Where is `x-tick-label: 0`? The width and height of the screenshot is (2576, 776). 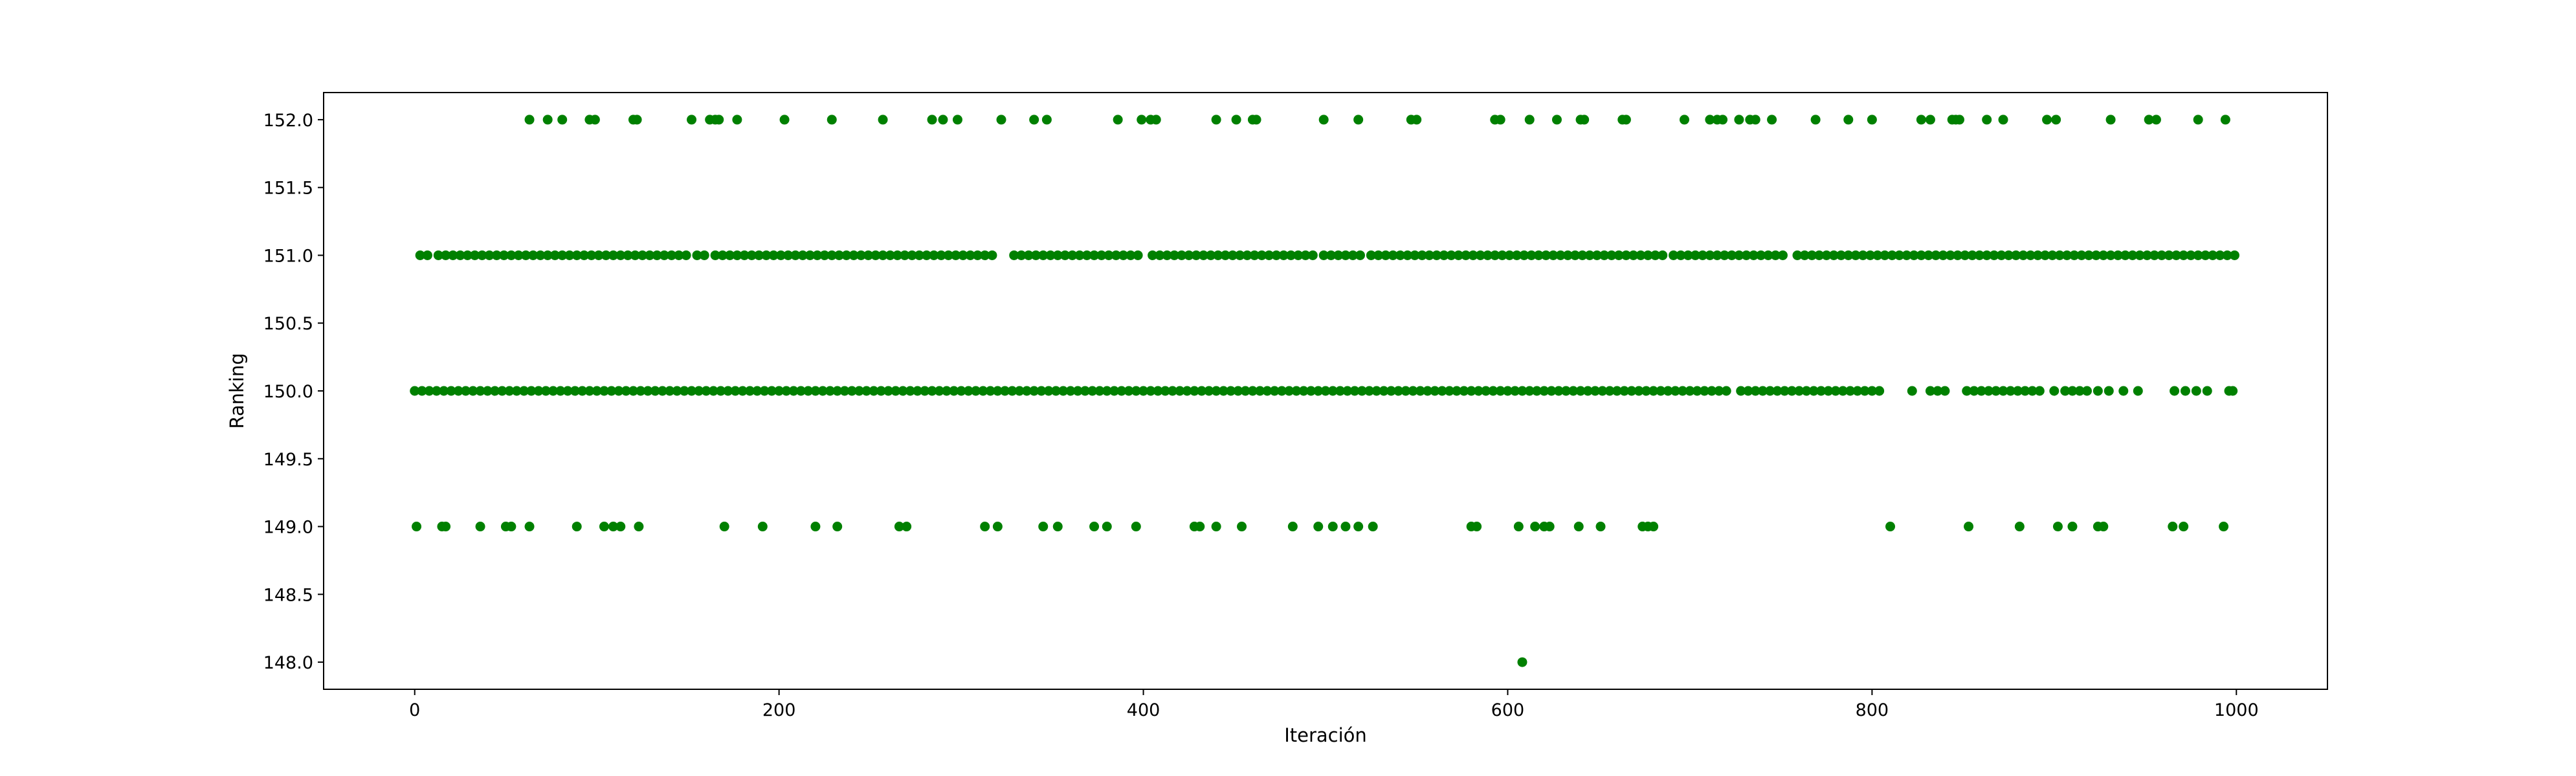 x-tick-label: 0 is located at coordinates (414, 710).